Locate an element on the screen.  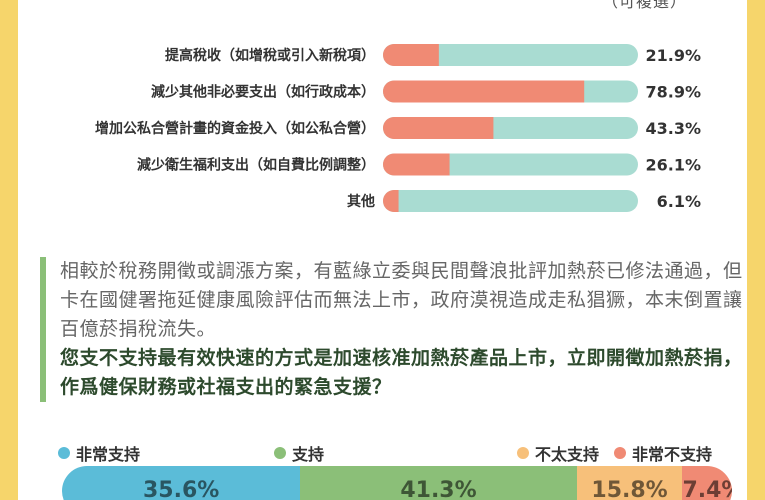
bar-value-label: 26.1% is located at coordinates (673, 165).